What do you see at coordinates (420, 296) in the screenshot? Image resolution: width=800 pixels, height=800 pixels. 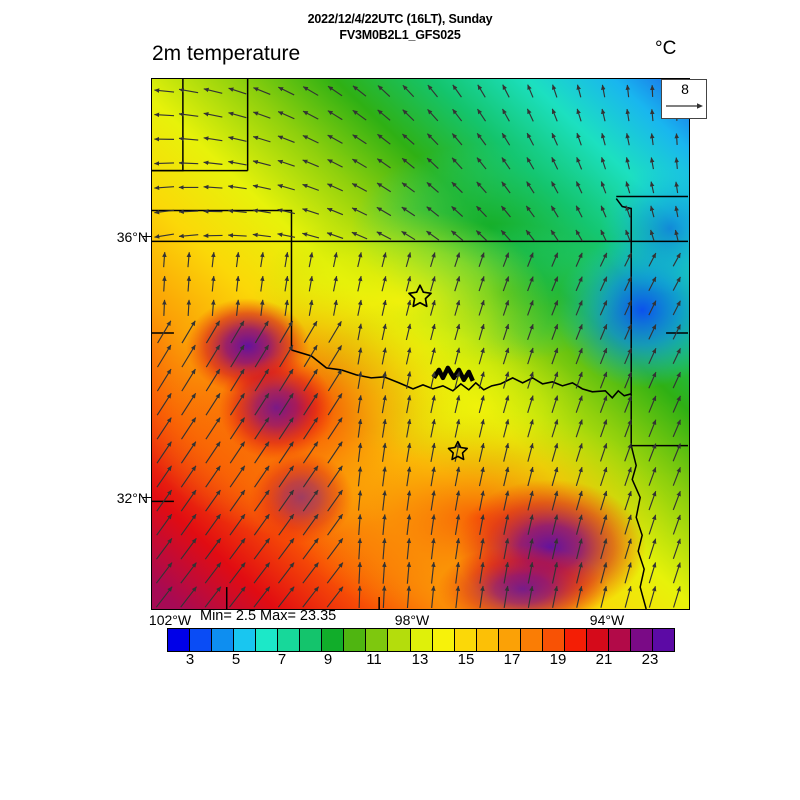 I see `star-marker` at bounding box center [420, 296].